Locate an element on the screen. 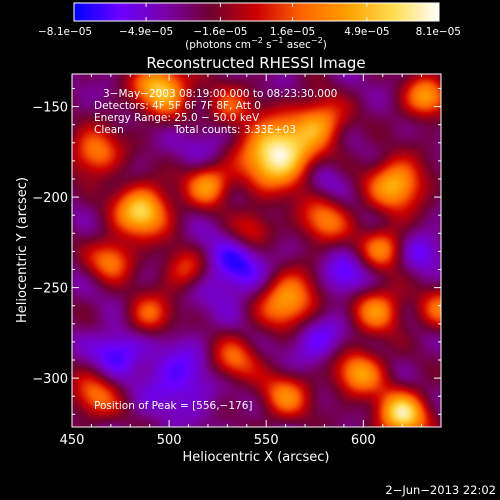 The image size is (500, 500). annotation-detectors: Detectors: 4F 5F 6F 7F 8F, Att 0 is located at coordinates (177, 106).